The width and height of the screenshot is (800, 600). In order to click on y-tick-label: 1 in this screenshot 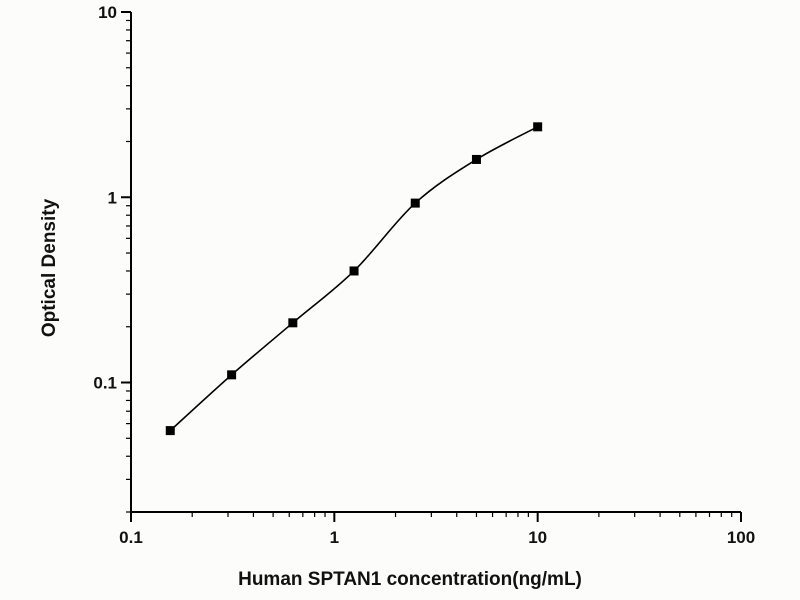, I will do `click(112, 197)`.